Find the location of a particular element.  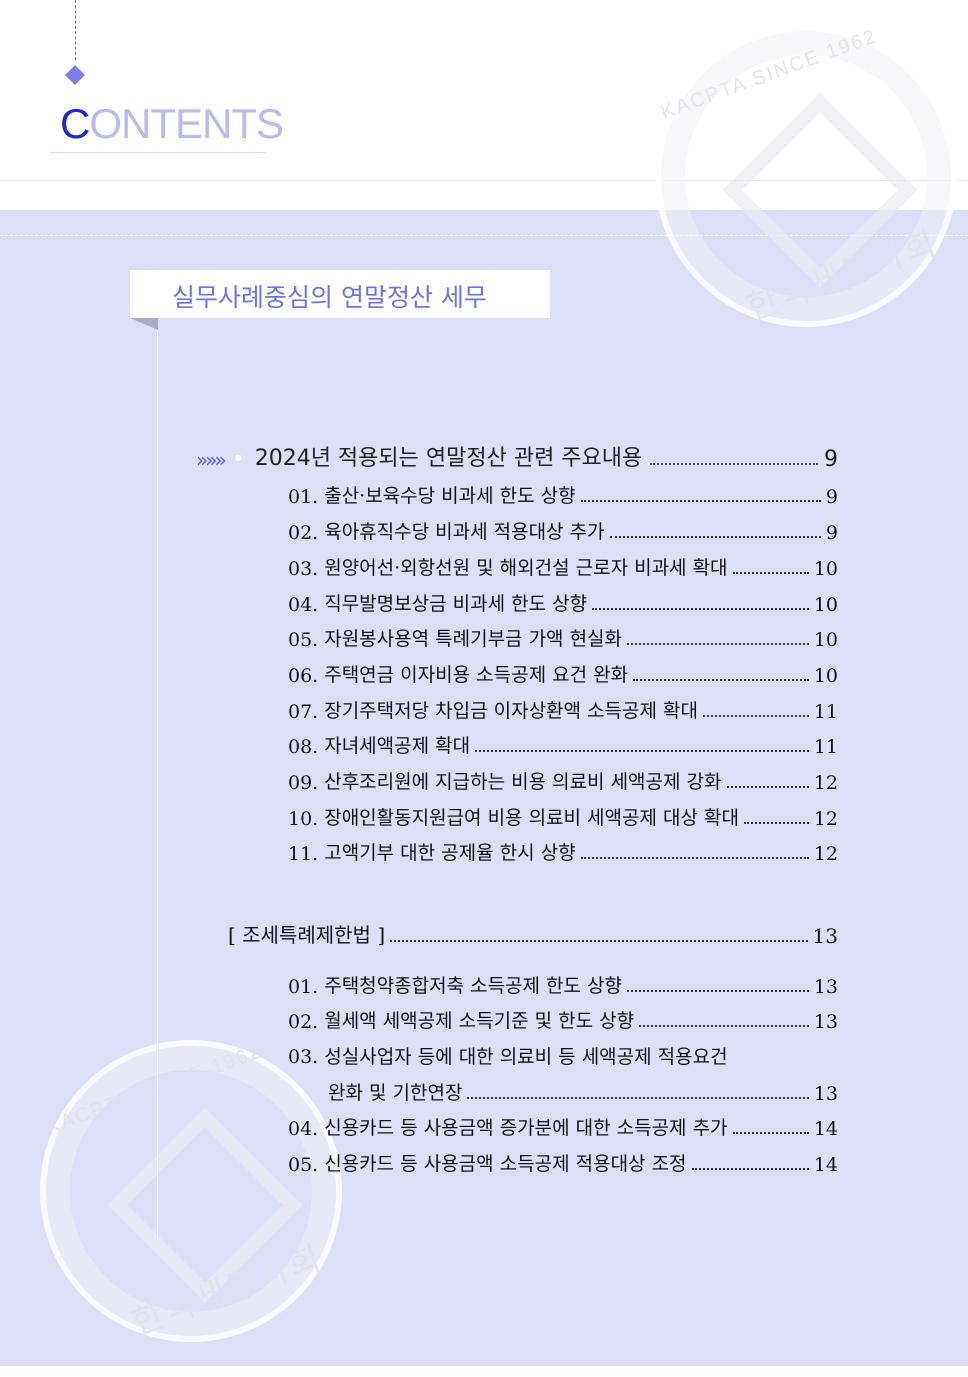

toc-item: 04. 직무발명보상금 비과세 한도 상향 10 is located at coordinates (563, 604).